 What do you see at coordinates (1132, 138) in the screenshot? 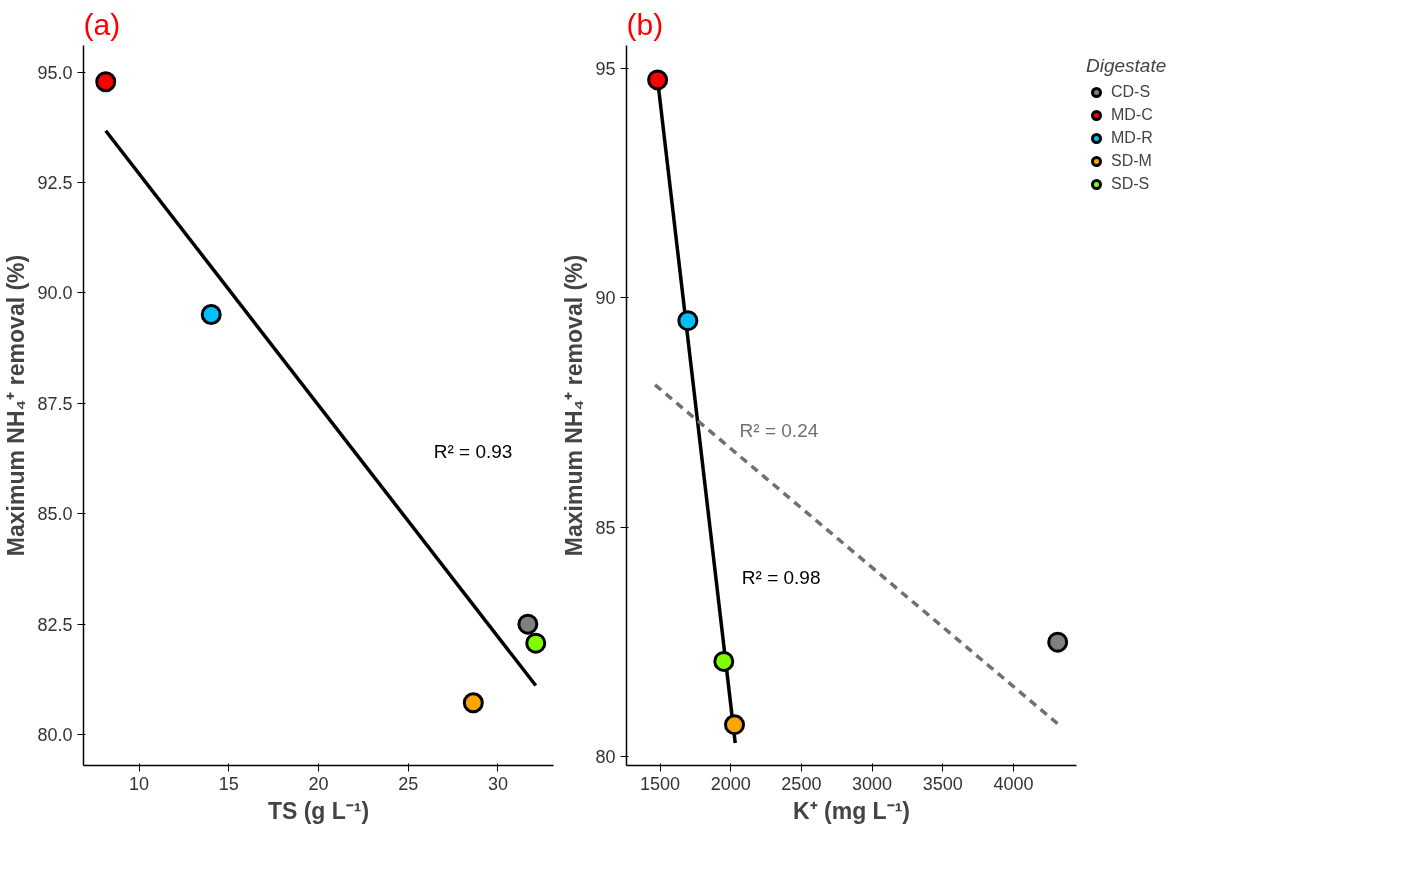
I see `legend-label: MD-R` at bounding box center [1132, 138].